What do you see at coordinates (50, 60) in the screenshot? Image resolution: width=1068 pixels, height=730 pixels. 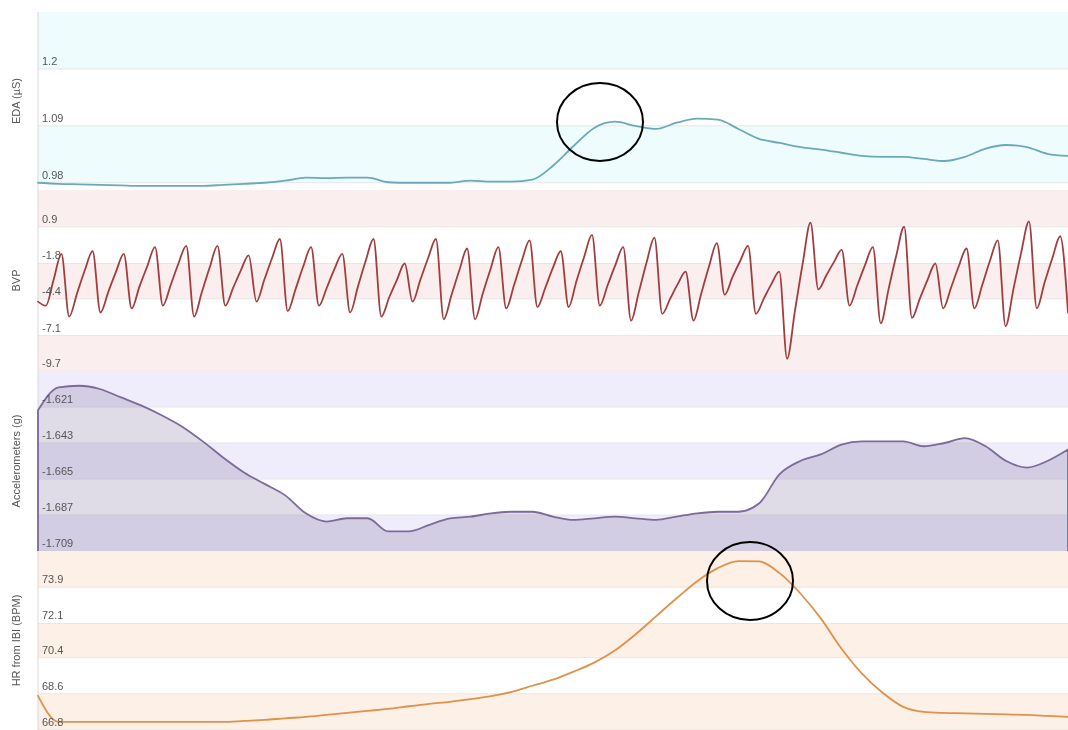 I see `y-tick-label: 1.2` at bounding box center [50, 60].